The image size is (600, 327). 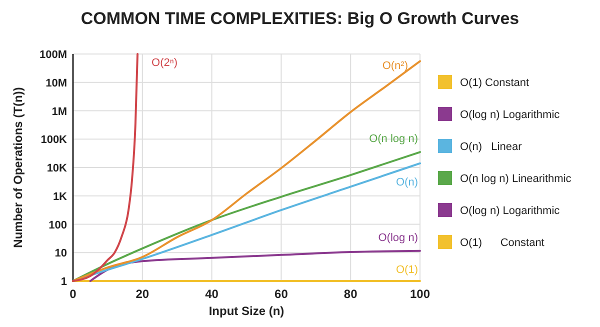 What do you see at coordinates (398, 238) in the screenshot?
I see `series-label: O(log n)` at bounding box center [398, 238].